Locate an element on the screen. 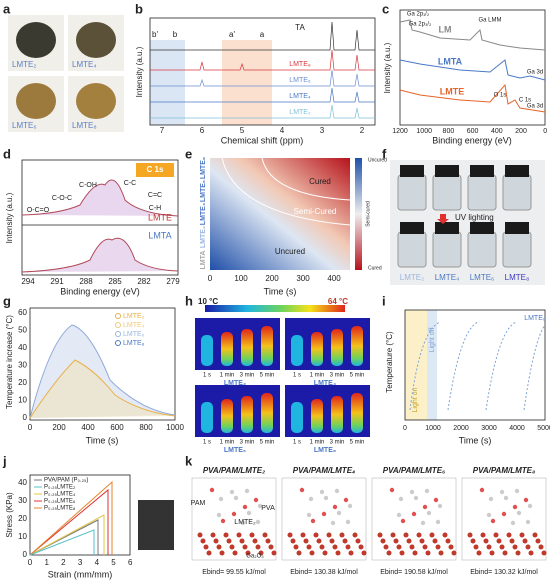 This screenshot has height=582, width=550. peak-label: TA is located at coordinates (300, 27).